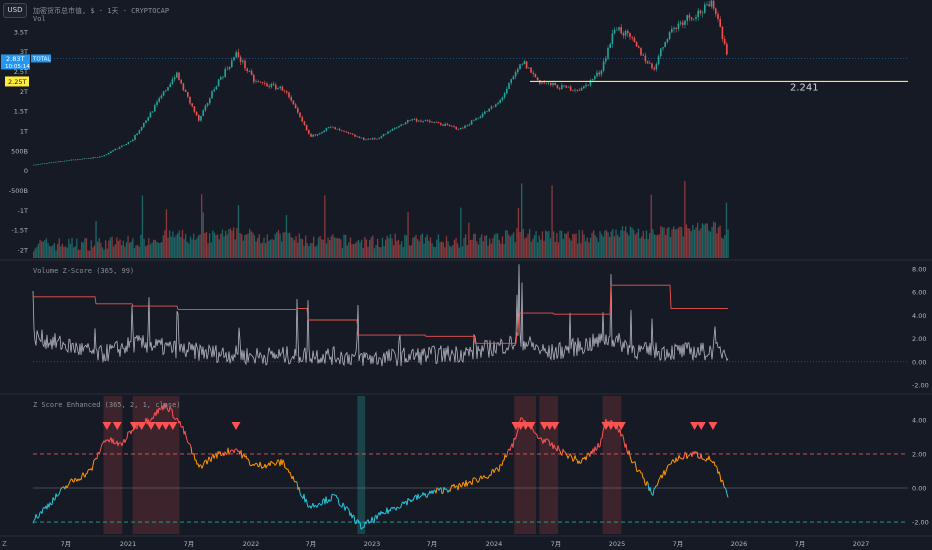 The image size is (932, 550). Describe the element at coordinates (695, 426) in the screenshot. I see `sell-signal-marker` at that location.